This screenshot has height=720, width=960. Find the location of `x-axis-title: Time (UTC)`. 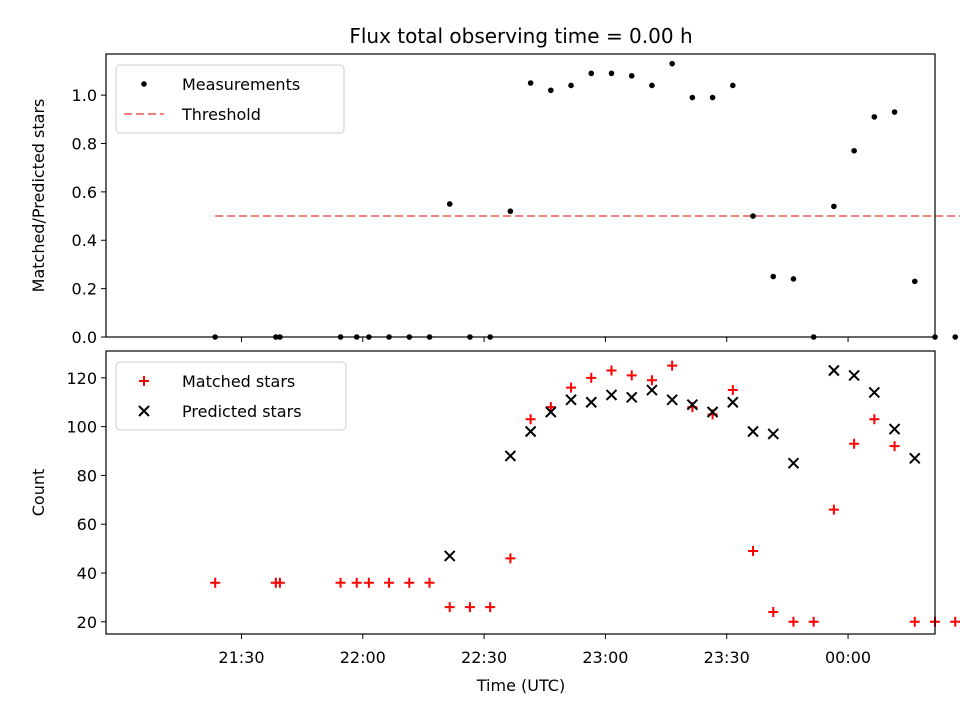

x-axis-title: Time (UTC) is located at coordinates (520, 685).